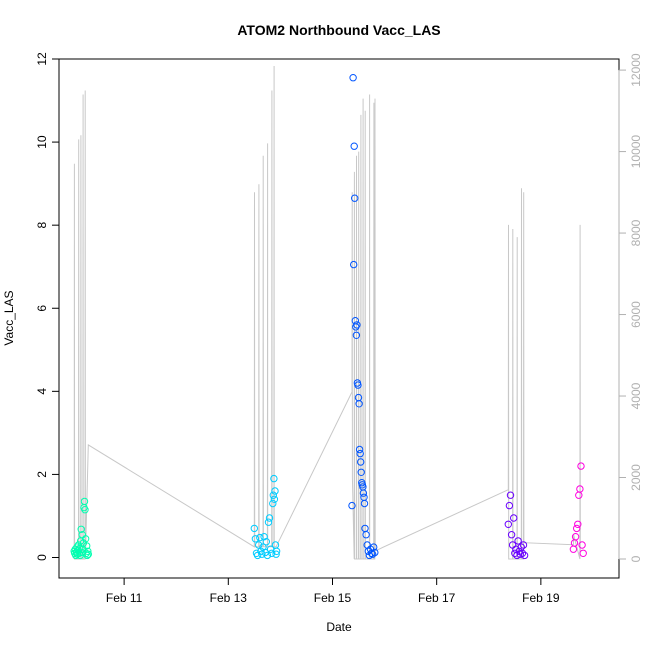  What do you see at coordinates (437, 598) in the screenshot?
I see `x-tick-label: Feb 17` at bounding box center [437, 598].